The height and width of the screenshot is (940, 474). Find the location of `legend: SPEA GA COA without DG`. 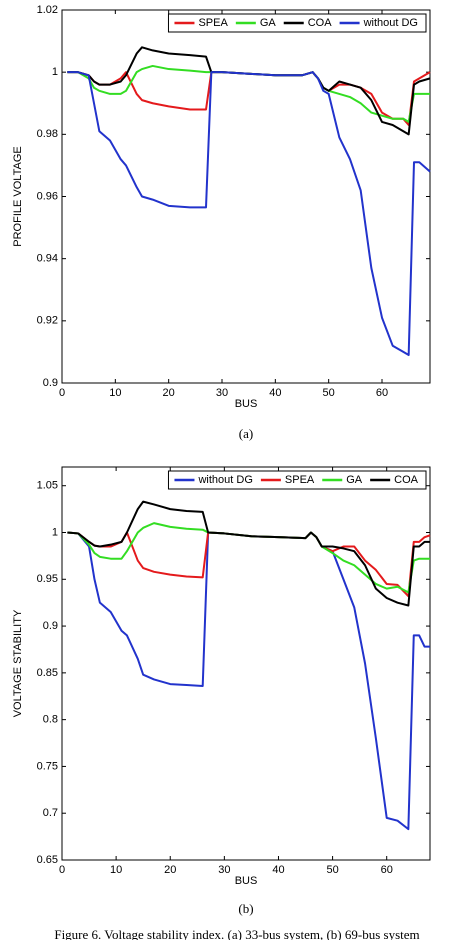

legend: SPEA GA COA without DG is located at coordinates (297, 23).